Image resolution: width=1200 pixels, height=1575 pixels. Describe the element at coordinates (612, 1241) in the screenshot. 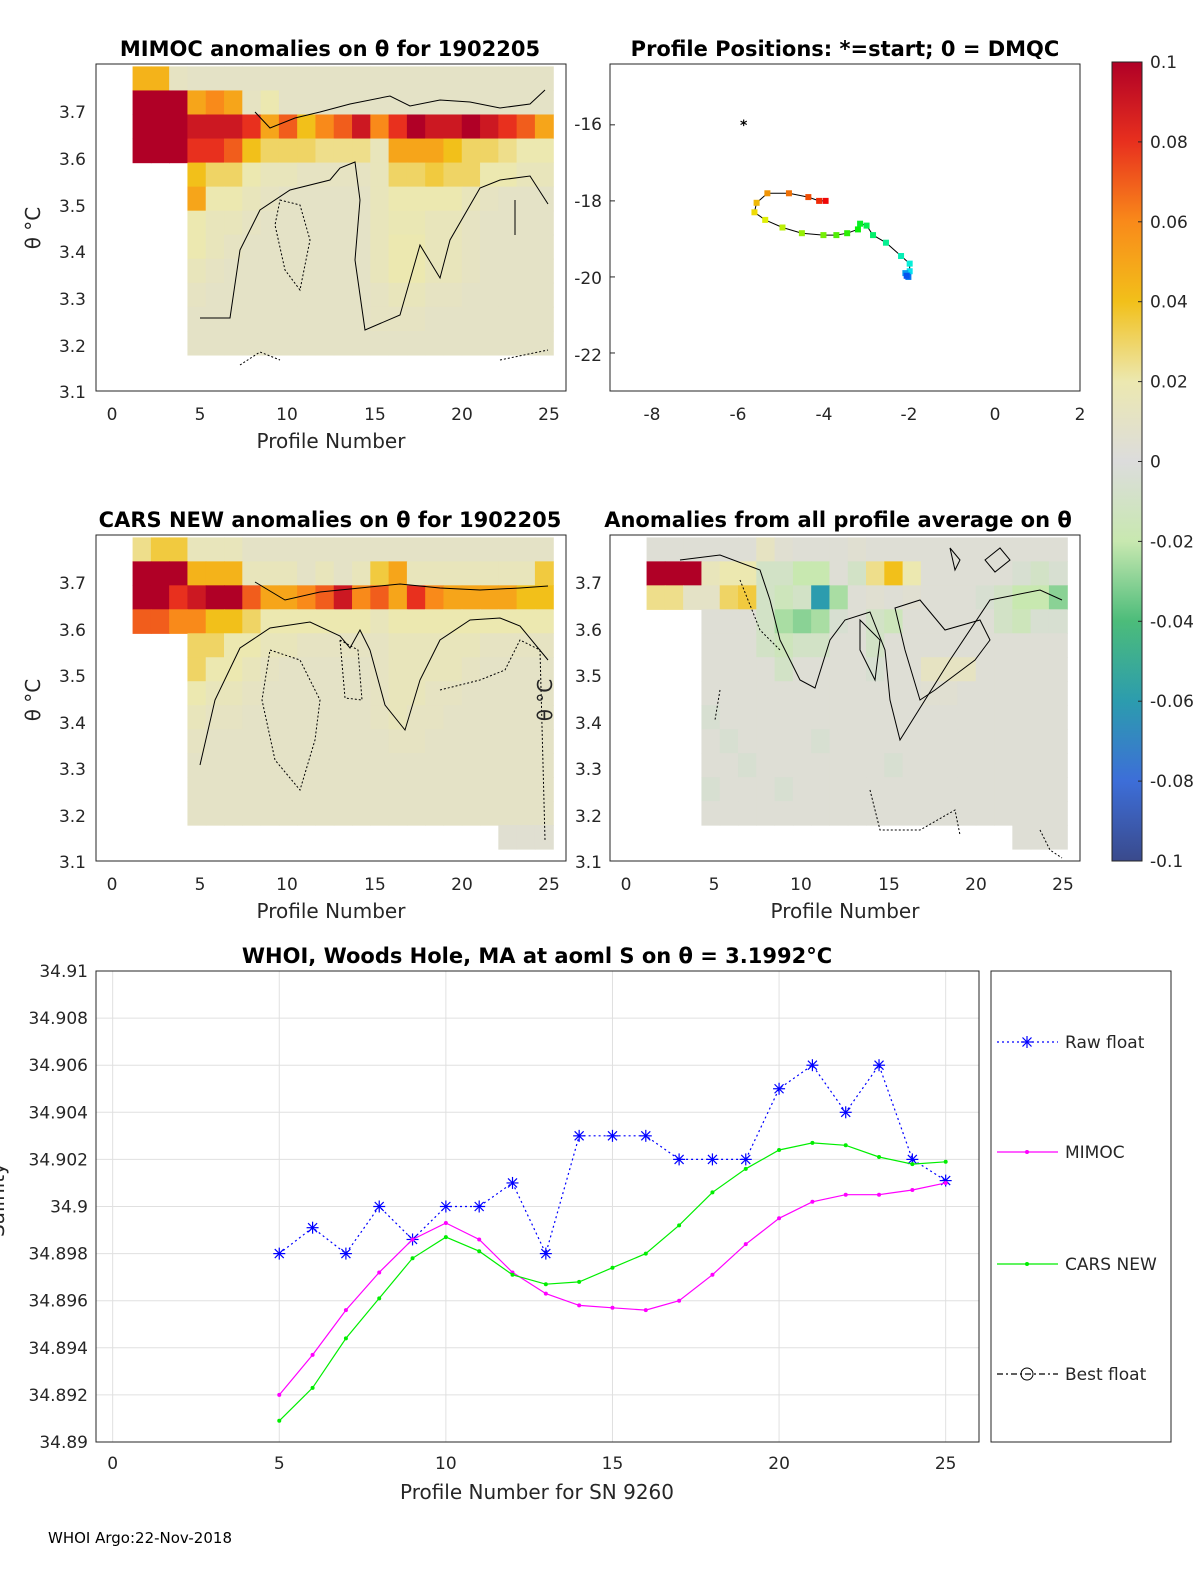

I see `salinity-series` at that location.